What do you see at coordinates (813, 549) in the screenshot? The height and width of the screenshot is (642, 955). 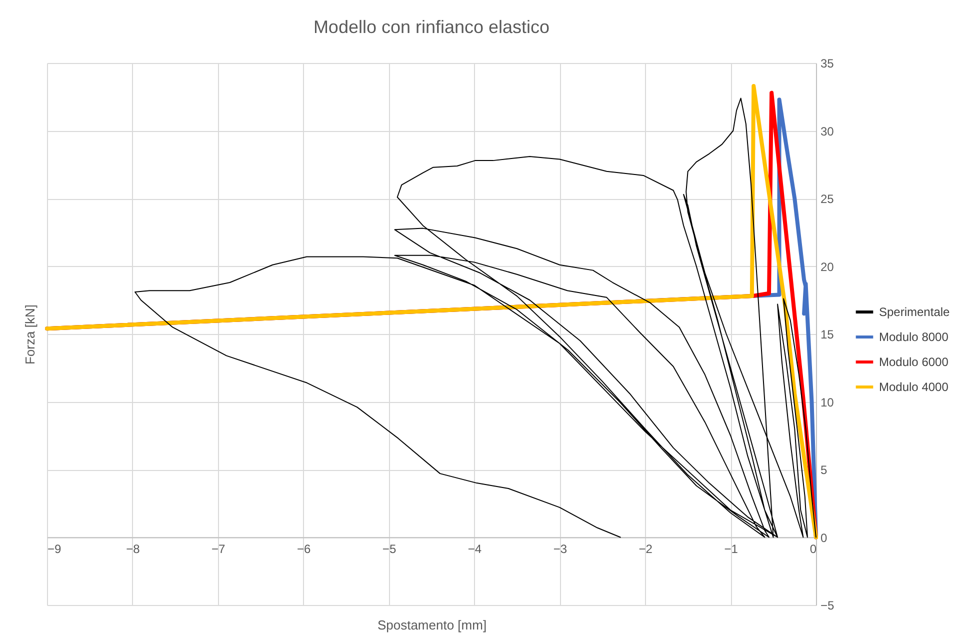 I see `x-tick-label: 0` at bounding box center [813, 549].